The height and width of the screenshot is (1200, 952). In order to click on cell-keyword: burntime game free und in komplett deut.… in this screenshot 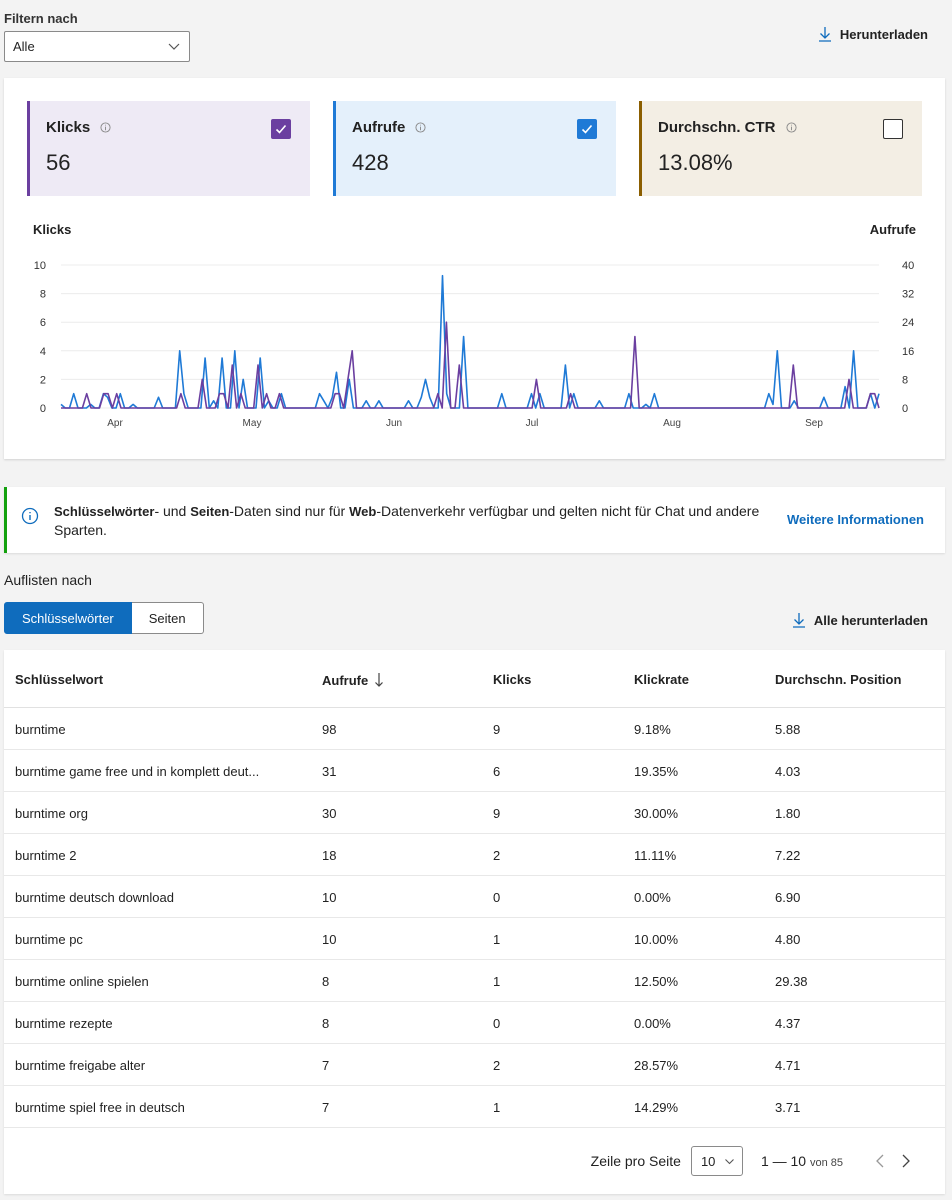, I will do `click(137, 771)`.